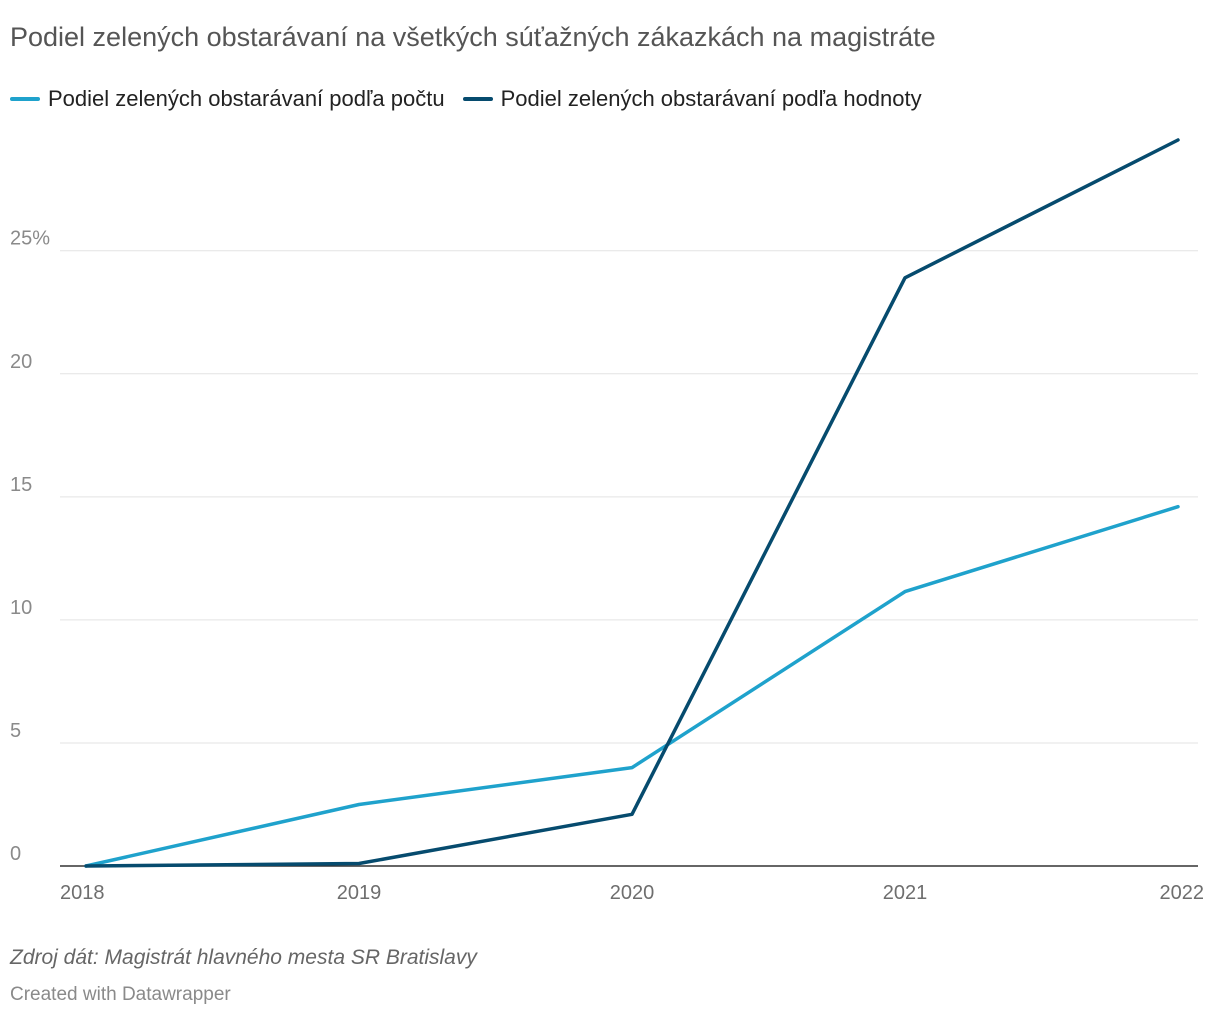  What do you see at coordinates (25, 99) in the screenshot?
I see `legend-swatch-count` at bounding box center [25, 99].